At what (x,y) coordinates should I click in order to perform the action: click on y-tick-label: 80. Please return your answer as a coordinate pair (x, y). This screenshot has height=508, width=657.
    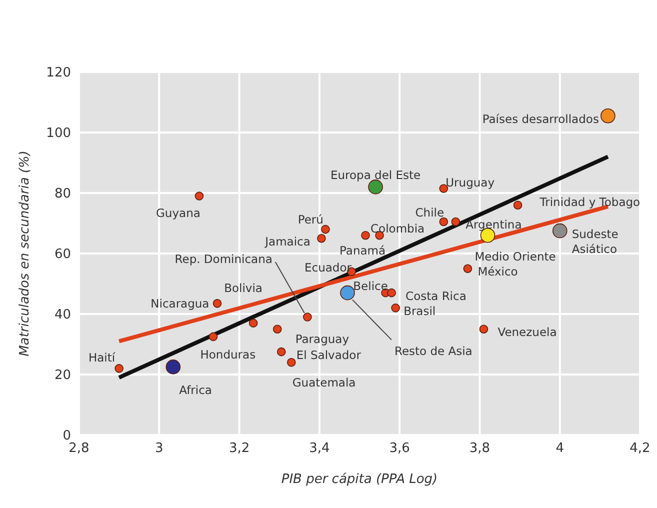
    Looking at the image, I should click on (62, 194).